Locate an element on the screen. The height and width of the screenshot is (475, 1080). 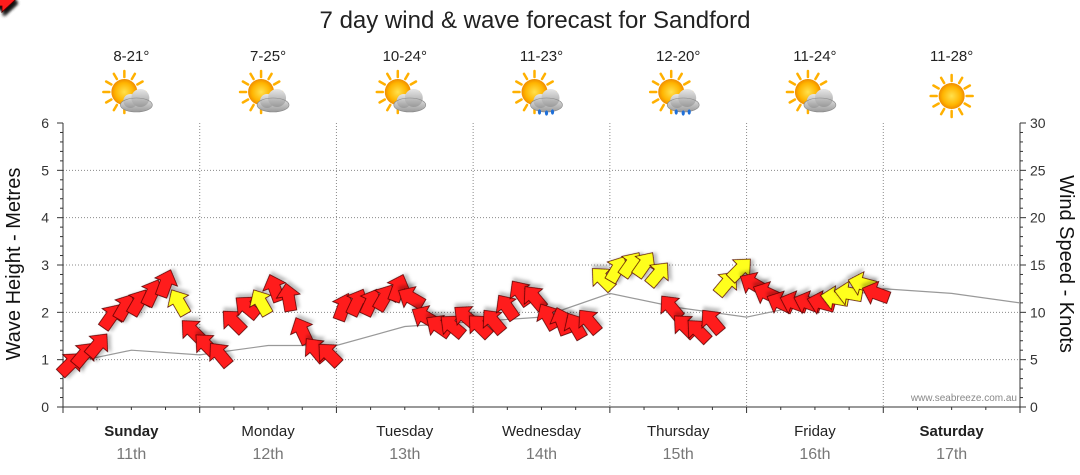
y-left-tick-label: 1 is located at coordinates (45, 360).